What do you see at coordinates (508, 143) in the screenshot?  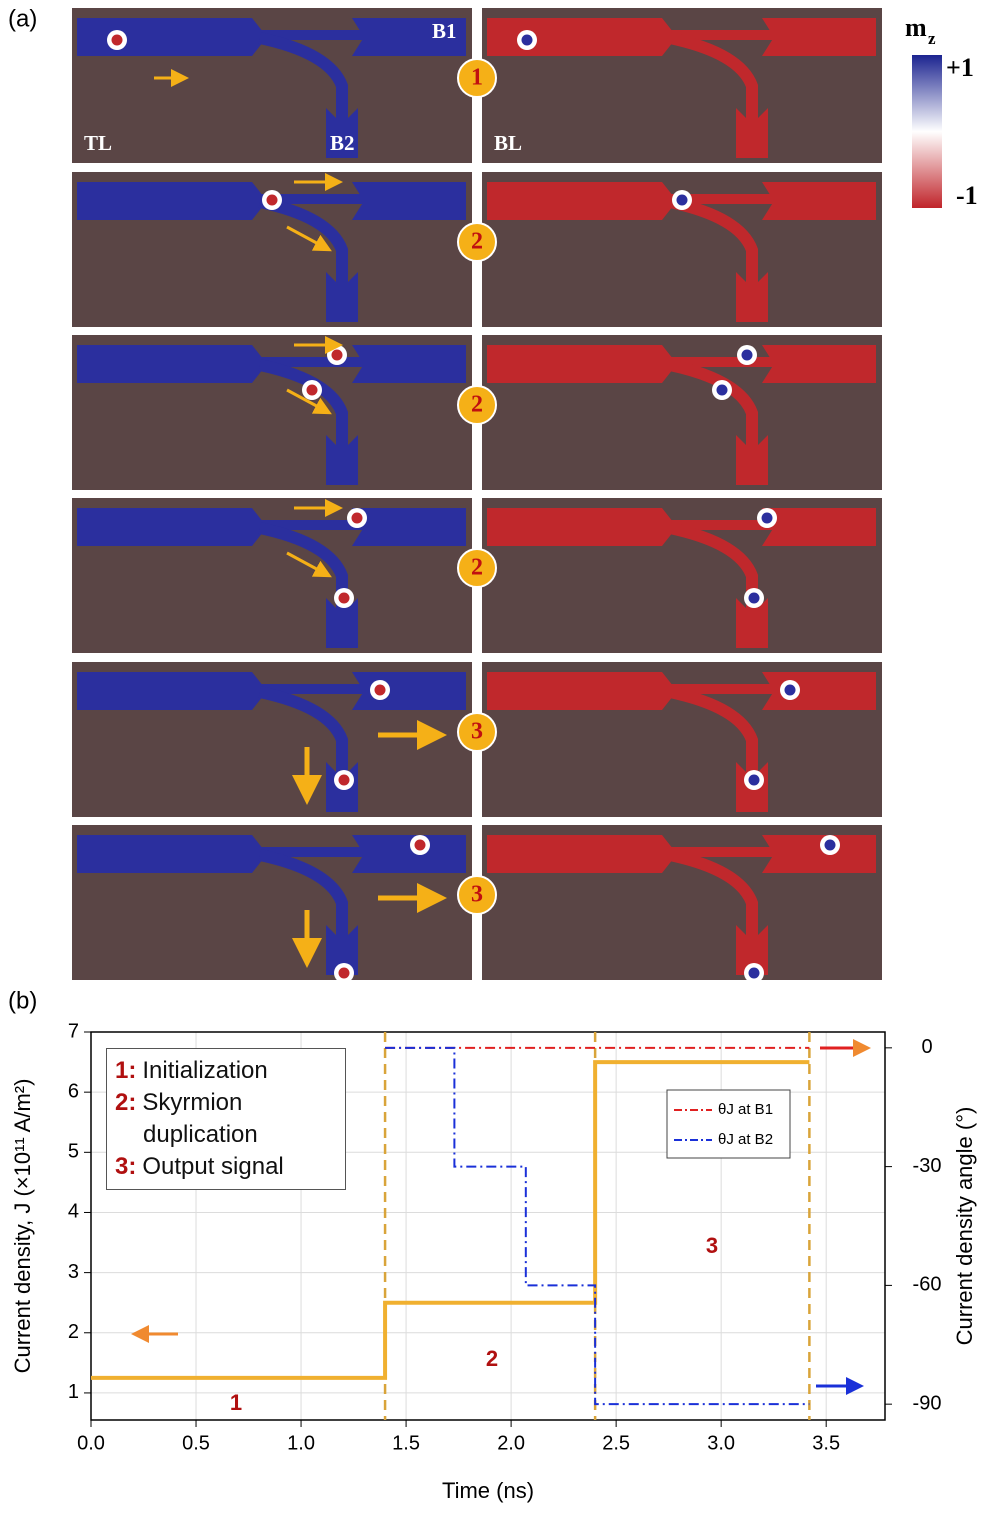 I see `terminal-label: BL` at bounding box center [508, 143].